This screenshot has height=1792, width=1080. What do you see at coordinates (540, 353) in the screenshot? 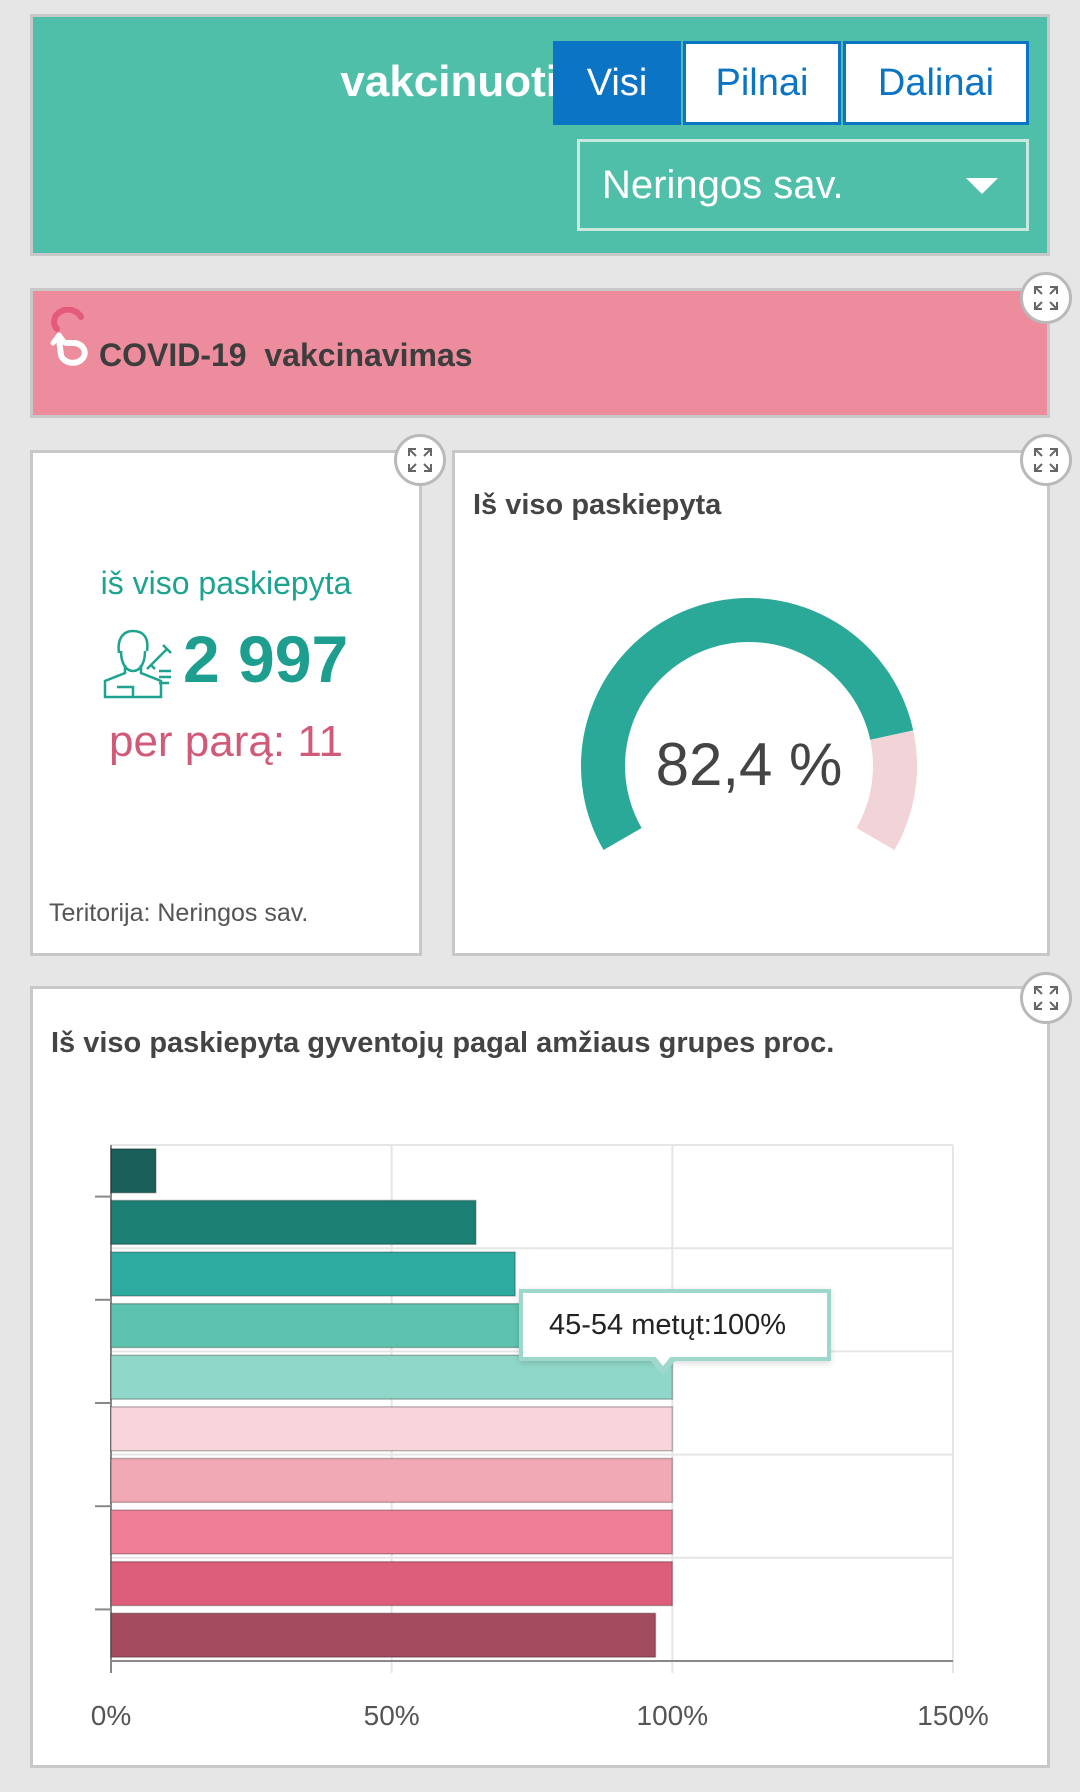
I see `covid-title-panel: COVID-19 vakcinavimas` at bounding box center [540, 353].